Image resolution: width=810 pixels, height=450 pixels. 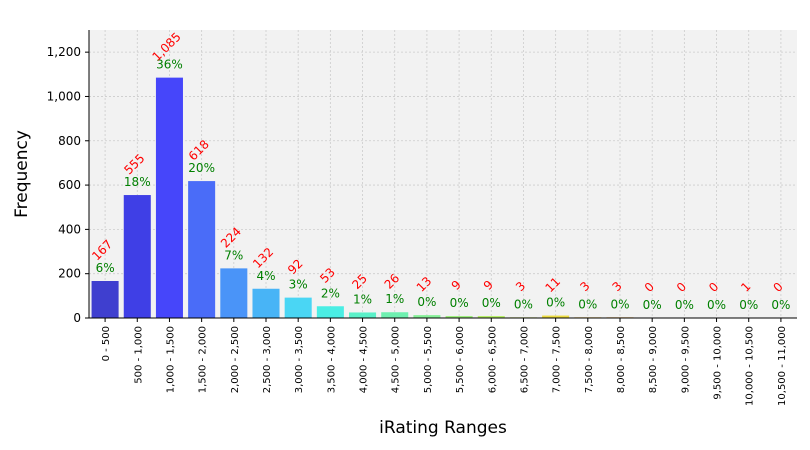 I want to click on x-tick-label: 6,500 - 7,000, so click(x=524, y=359).